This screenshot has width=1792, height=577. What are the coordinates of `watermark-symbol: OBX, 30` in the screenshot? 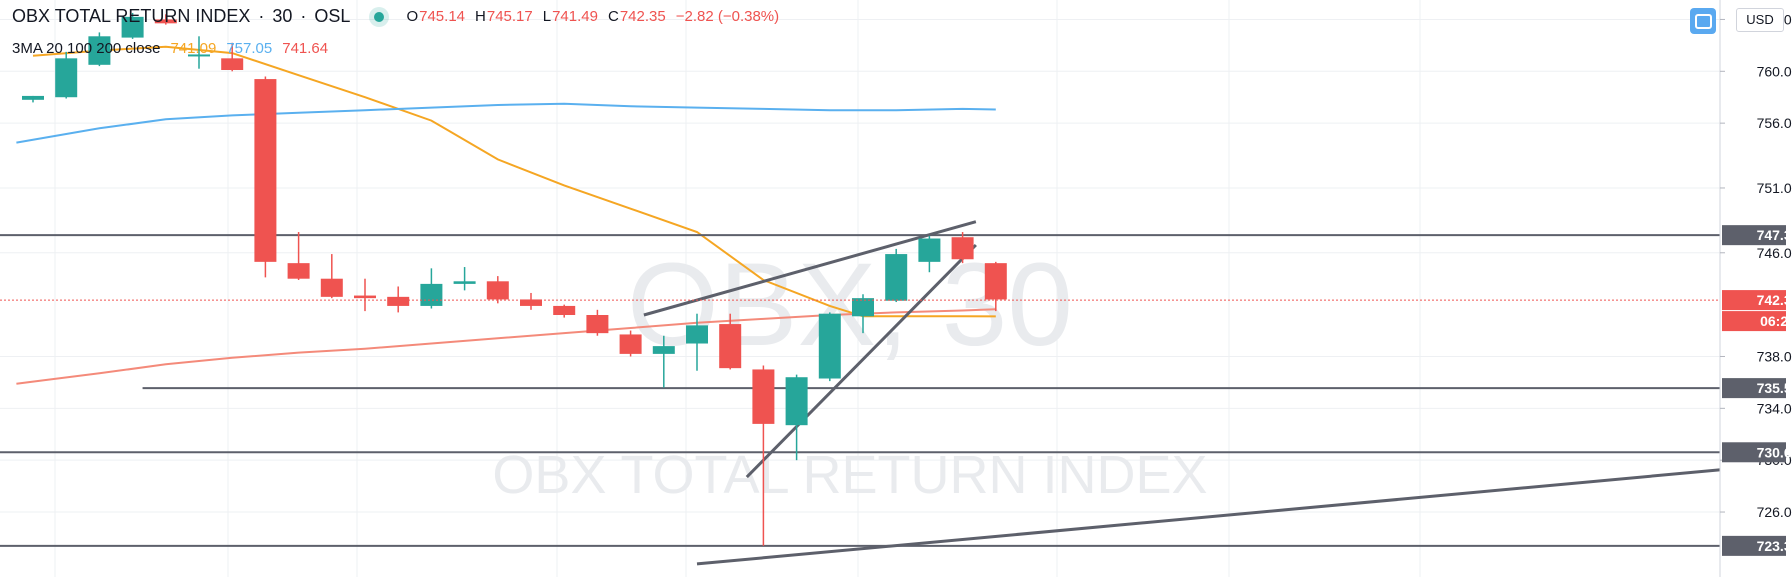 It's located at (850, 305).